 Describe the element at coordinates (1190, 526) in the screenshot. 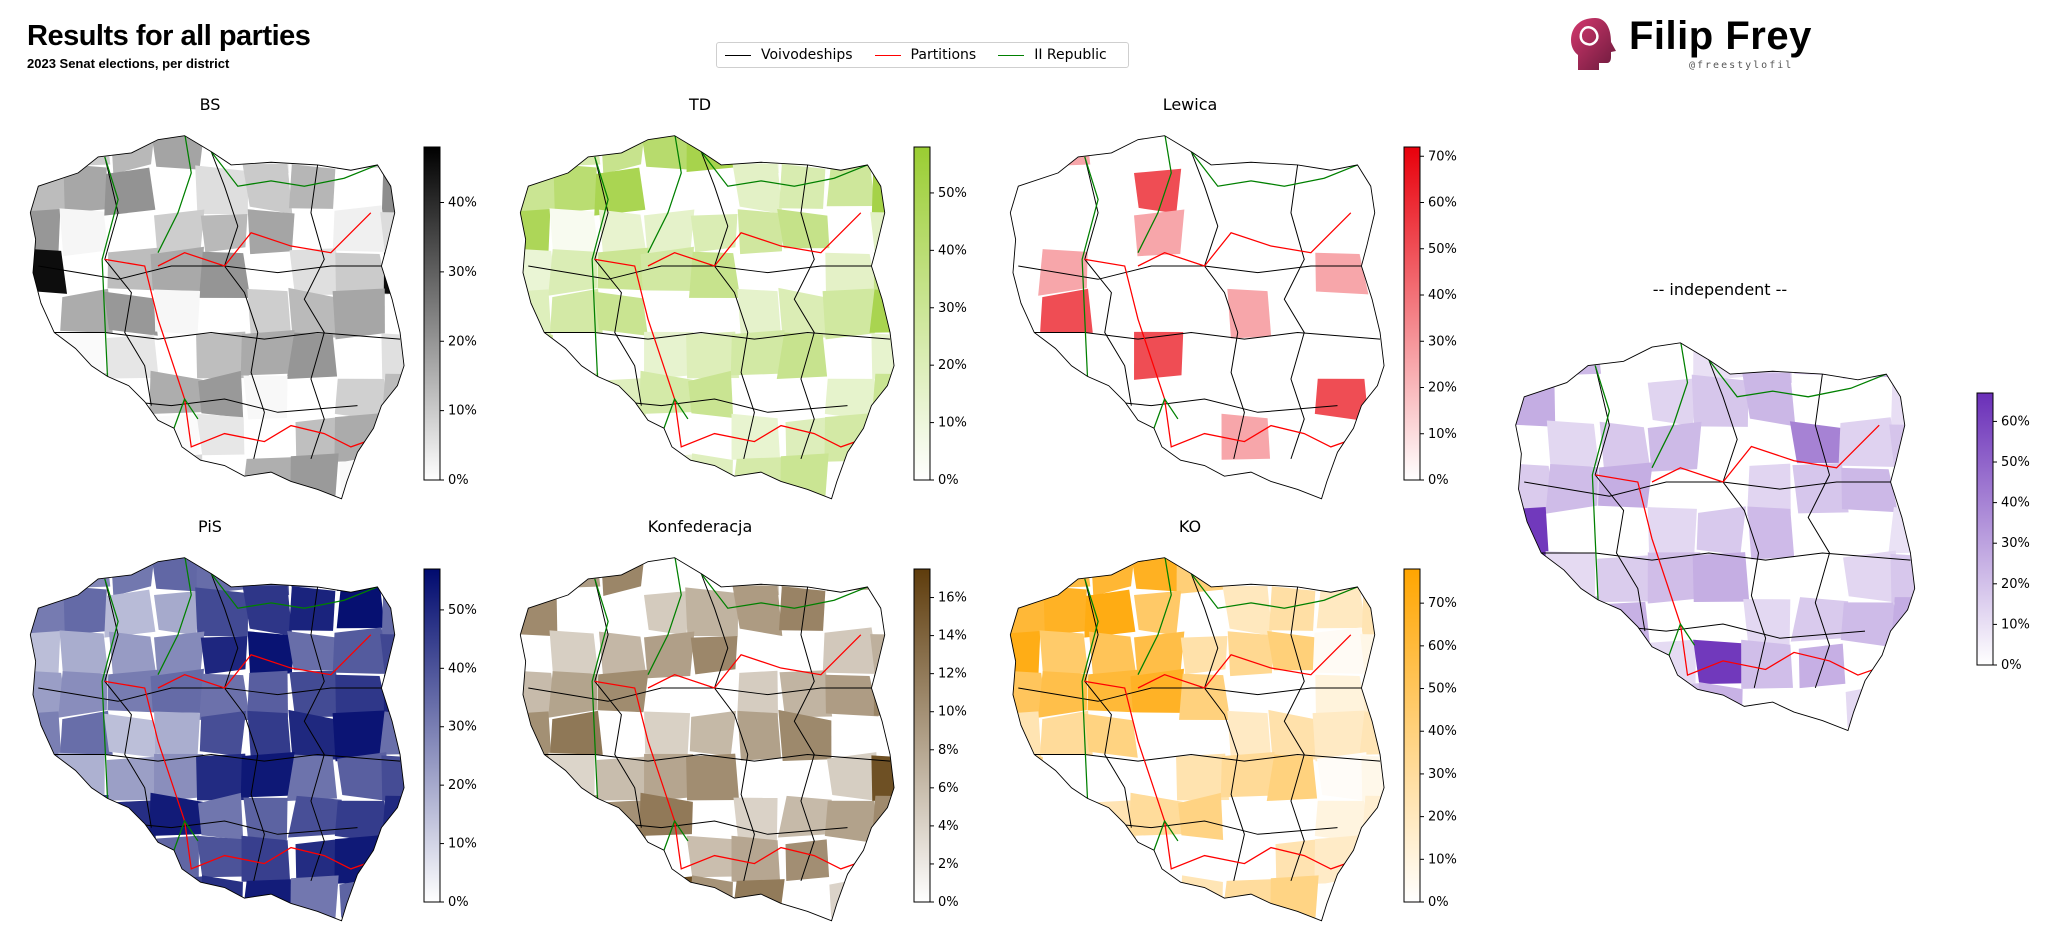

I see `map-title: KO` at that location.